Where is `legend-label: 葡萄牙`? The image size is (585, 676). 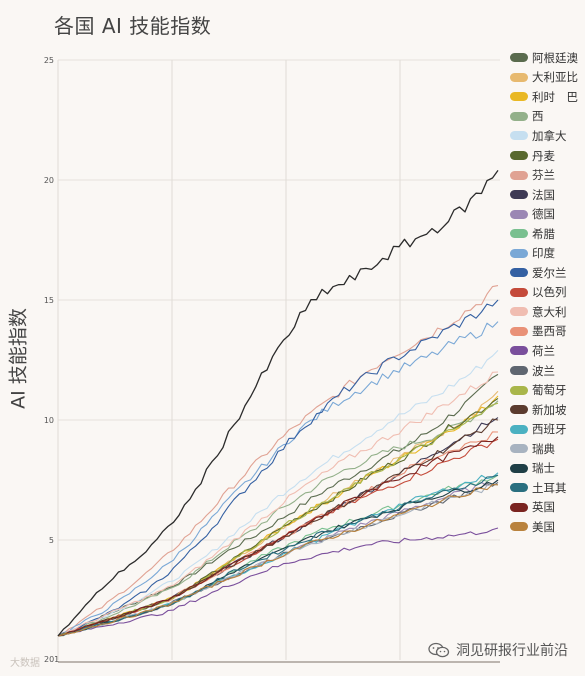 legend-label: 葡萄牙 is located at coordinates (549, 390).